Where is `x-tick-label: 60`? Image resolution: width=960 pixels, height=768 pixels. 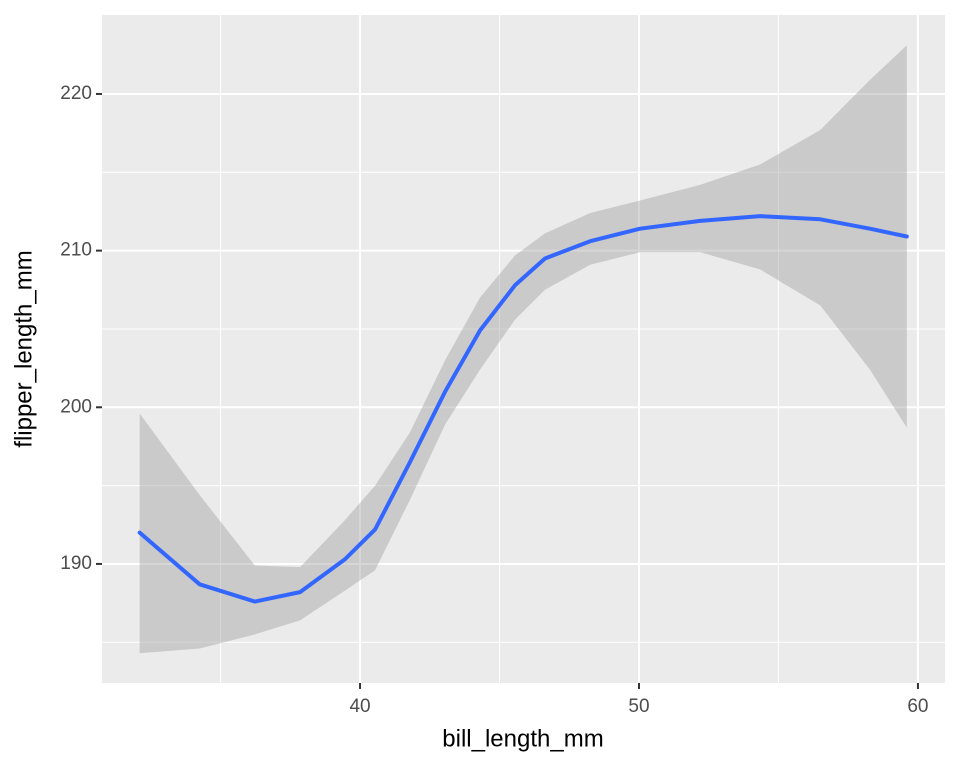
x-tick-label: 60 is located at coordinates (917, 706).